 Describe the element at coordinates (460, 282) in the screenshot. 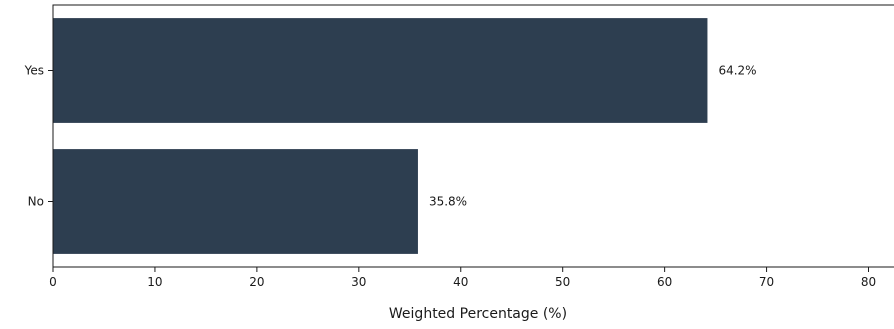

I see `x-tick-label-40: 40` at that location.